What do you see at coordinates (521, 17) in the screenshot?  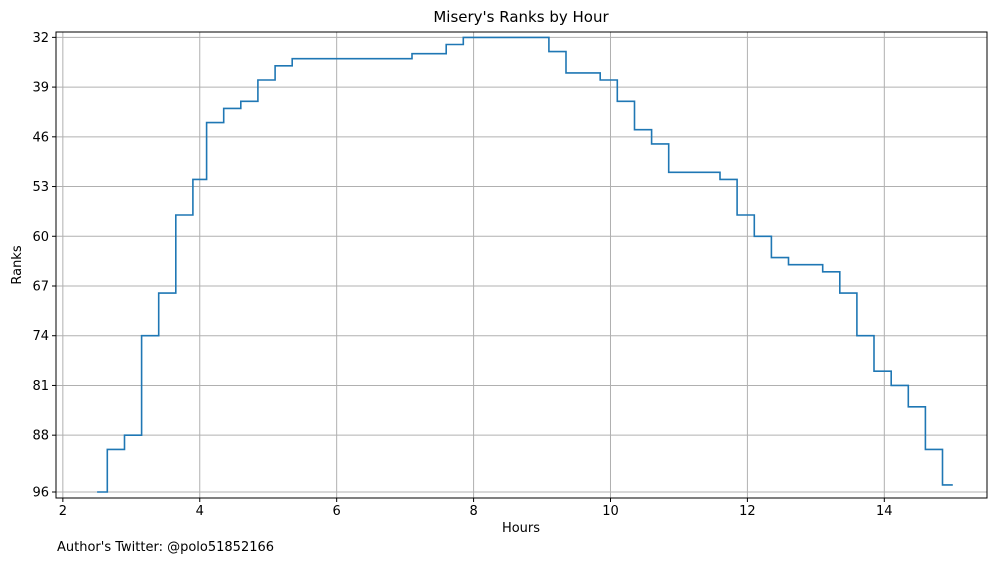 I see `chart-title: Misery's Ranks by Hour` at bounding box center [521, 17].